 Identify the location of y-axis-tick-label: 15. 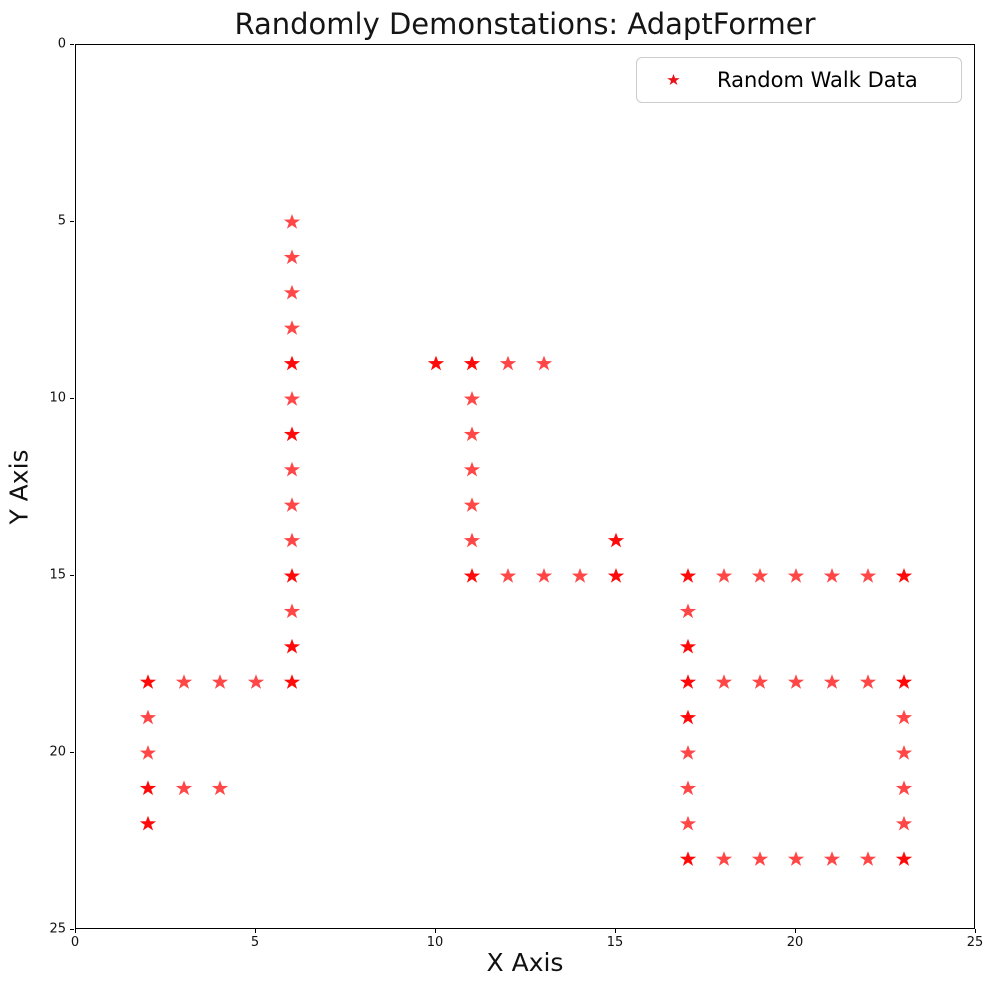
(57, 575).